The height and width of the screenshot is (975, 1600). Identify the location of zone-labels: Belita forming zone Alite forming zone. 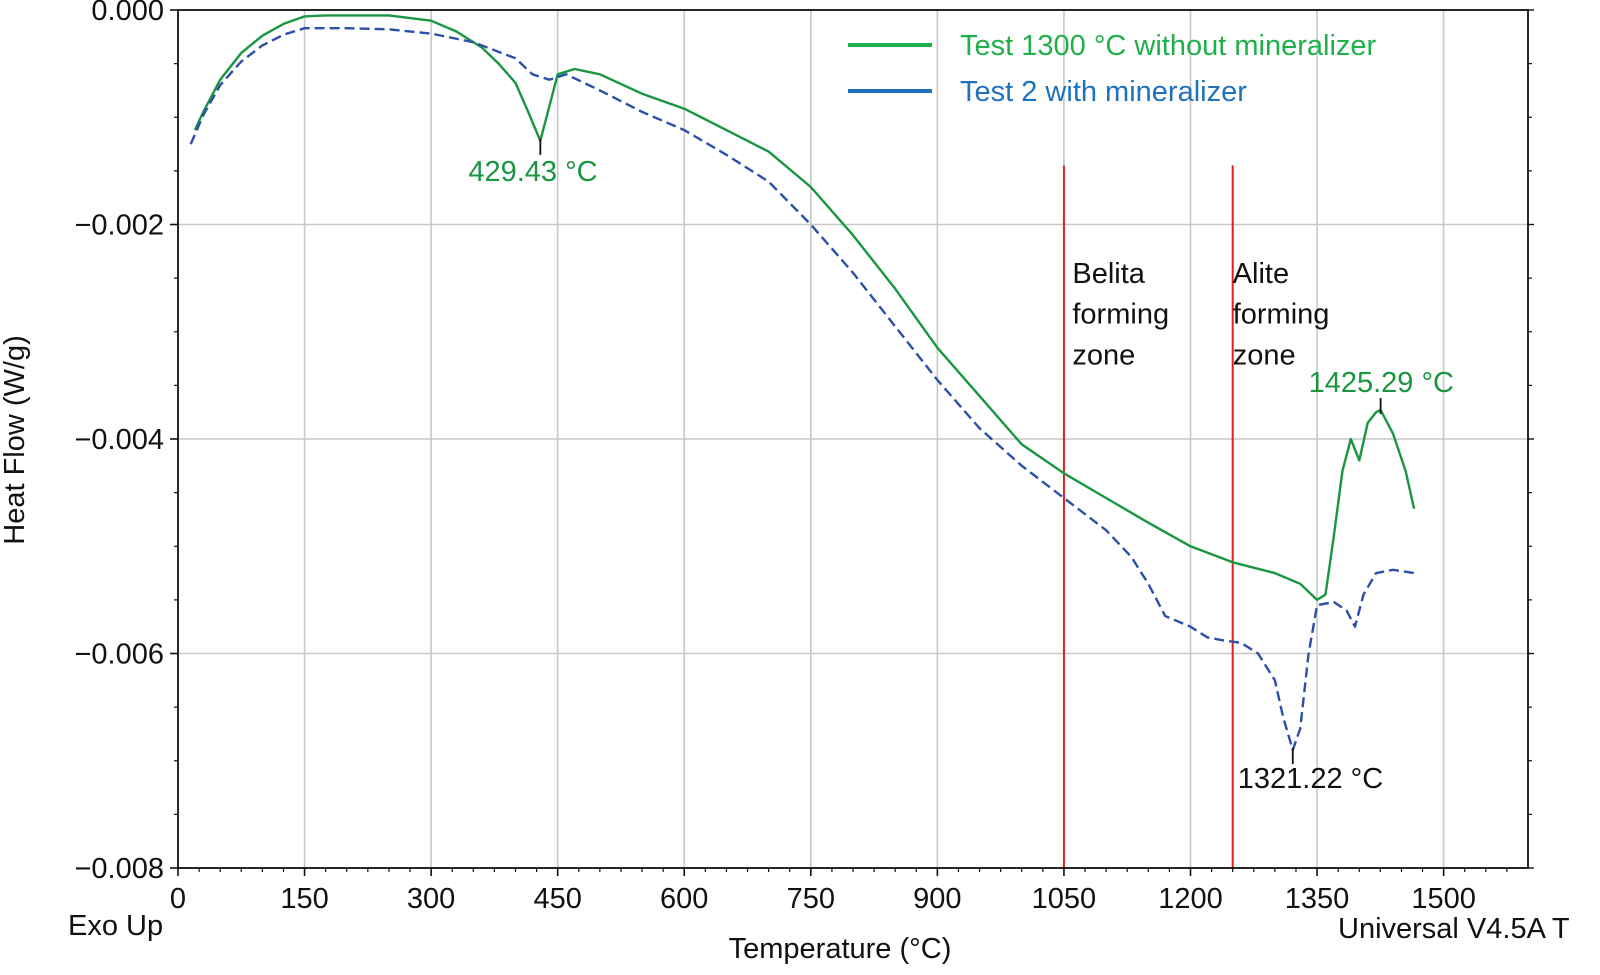
(1200, 315).